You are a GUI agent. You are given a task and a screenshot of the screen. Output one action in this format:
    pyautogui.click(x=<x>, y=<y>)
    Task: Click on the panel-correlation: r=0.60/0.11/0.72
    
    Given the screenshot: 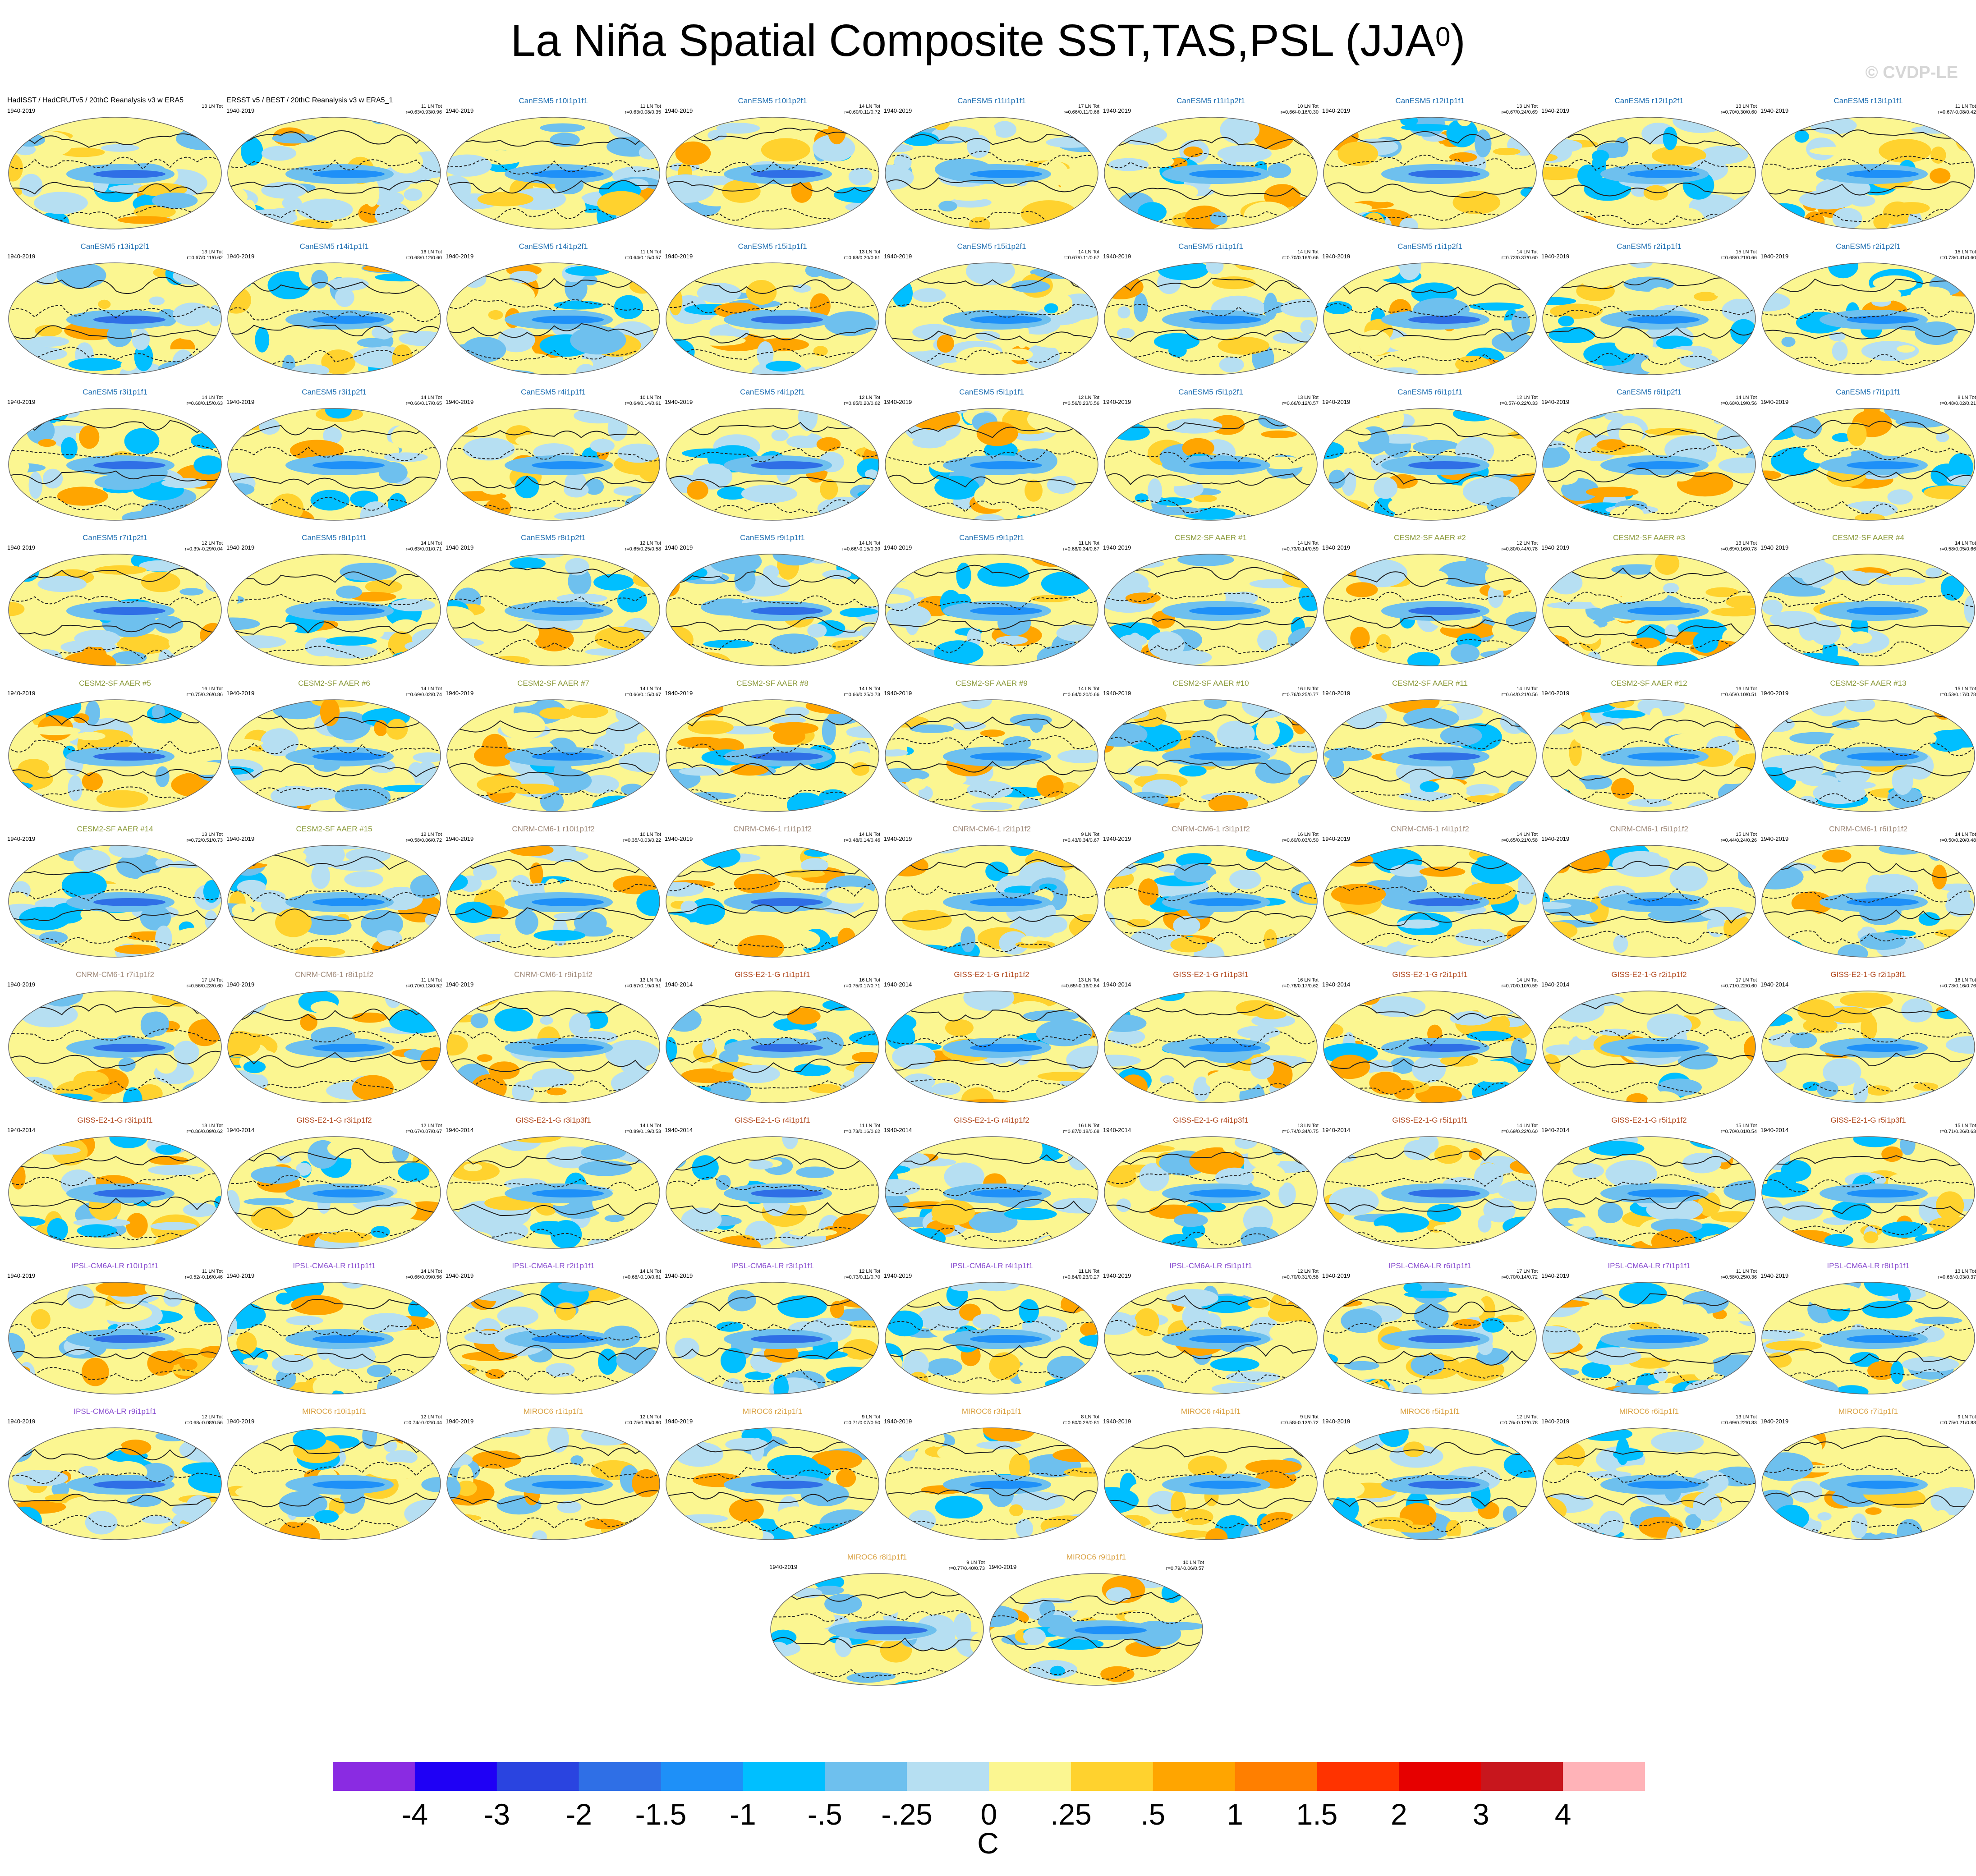 What is the action you would take?
    pyautogui.click(x=862, y=112)
    